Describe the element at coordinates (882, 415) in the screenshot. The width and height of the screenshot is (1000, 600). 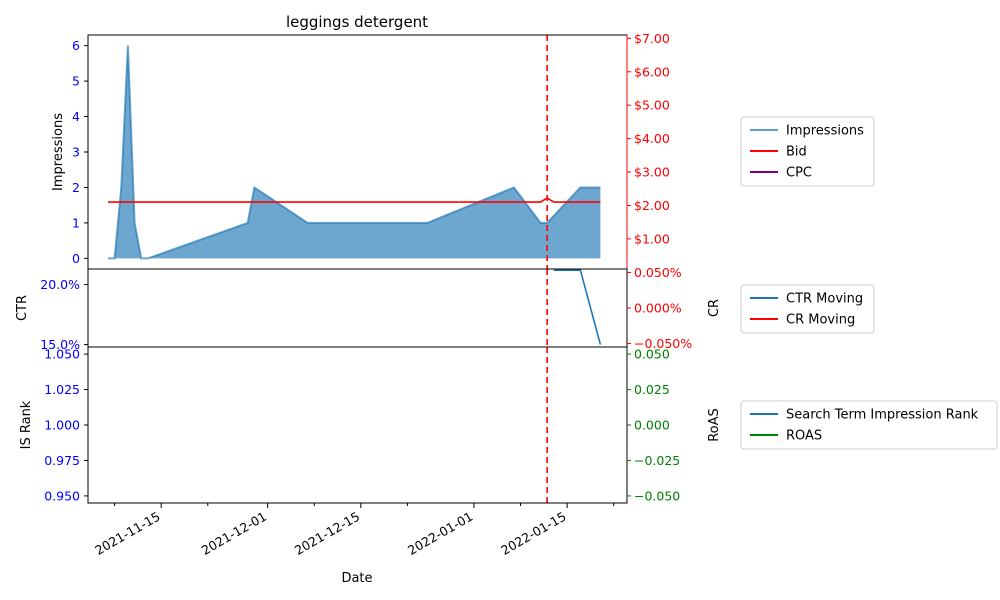
I see `legend-label-search-term-impression-rank: Search Term Impression Rank` at that location.